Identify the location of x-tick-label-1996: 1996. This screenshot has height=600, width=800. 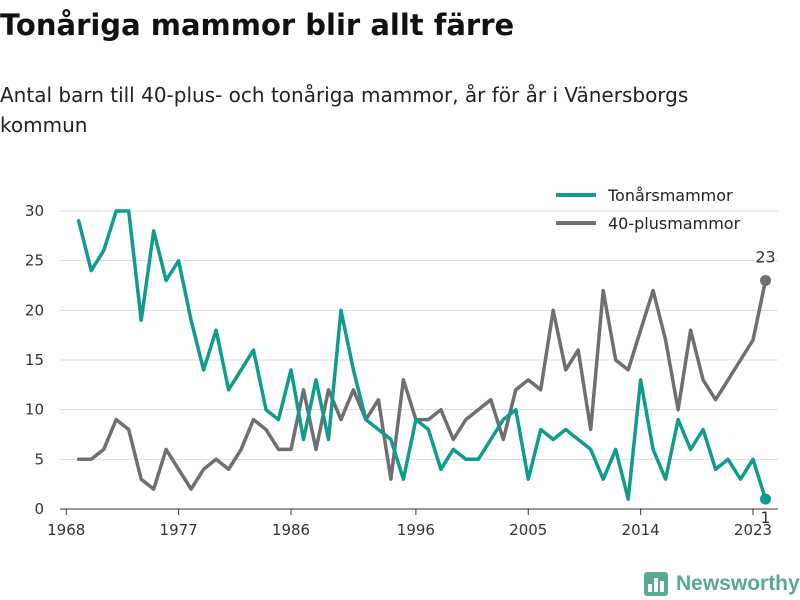
(416, 530).